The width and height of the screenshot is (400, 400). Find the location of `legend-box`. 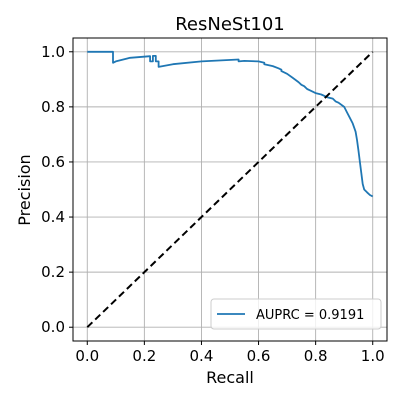

legend-box is located at coordinates (296, 314).